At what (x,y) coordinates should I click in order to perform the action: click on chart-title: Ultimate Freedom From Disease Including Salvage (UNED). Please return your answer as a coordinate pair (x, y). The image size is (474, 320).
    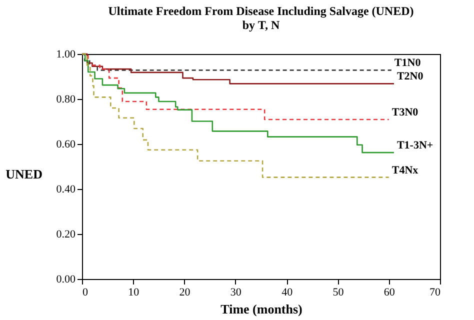
    Looking at the image, I should click on (261, 11).